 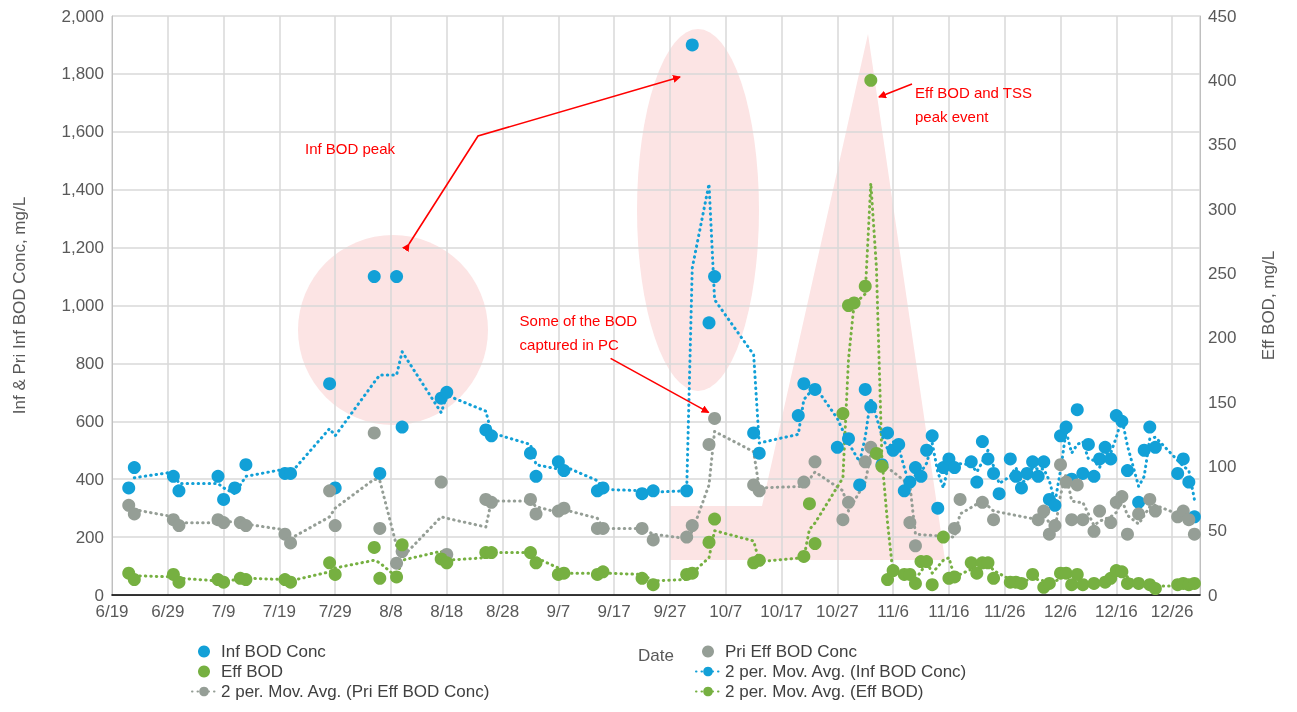 I want to click on y-tick-label: 200, so click(x=89, y=537).